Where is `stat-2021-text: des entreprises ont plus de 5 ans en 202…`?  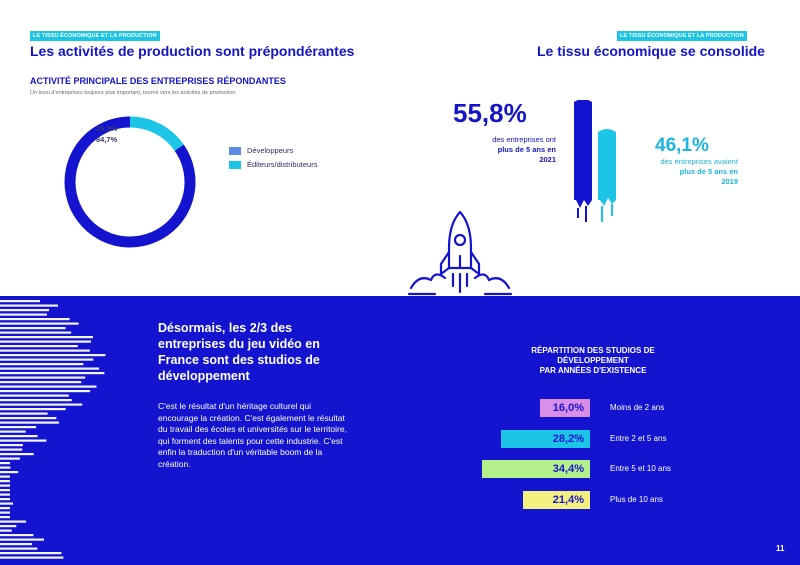
stat-2021-text: des entreprises ont plus de 5 ans en 202… is located at coordinates (511, 150).